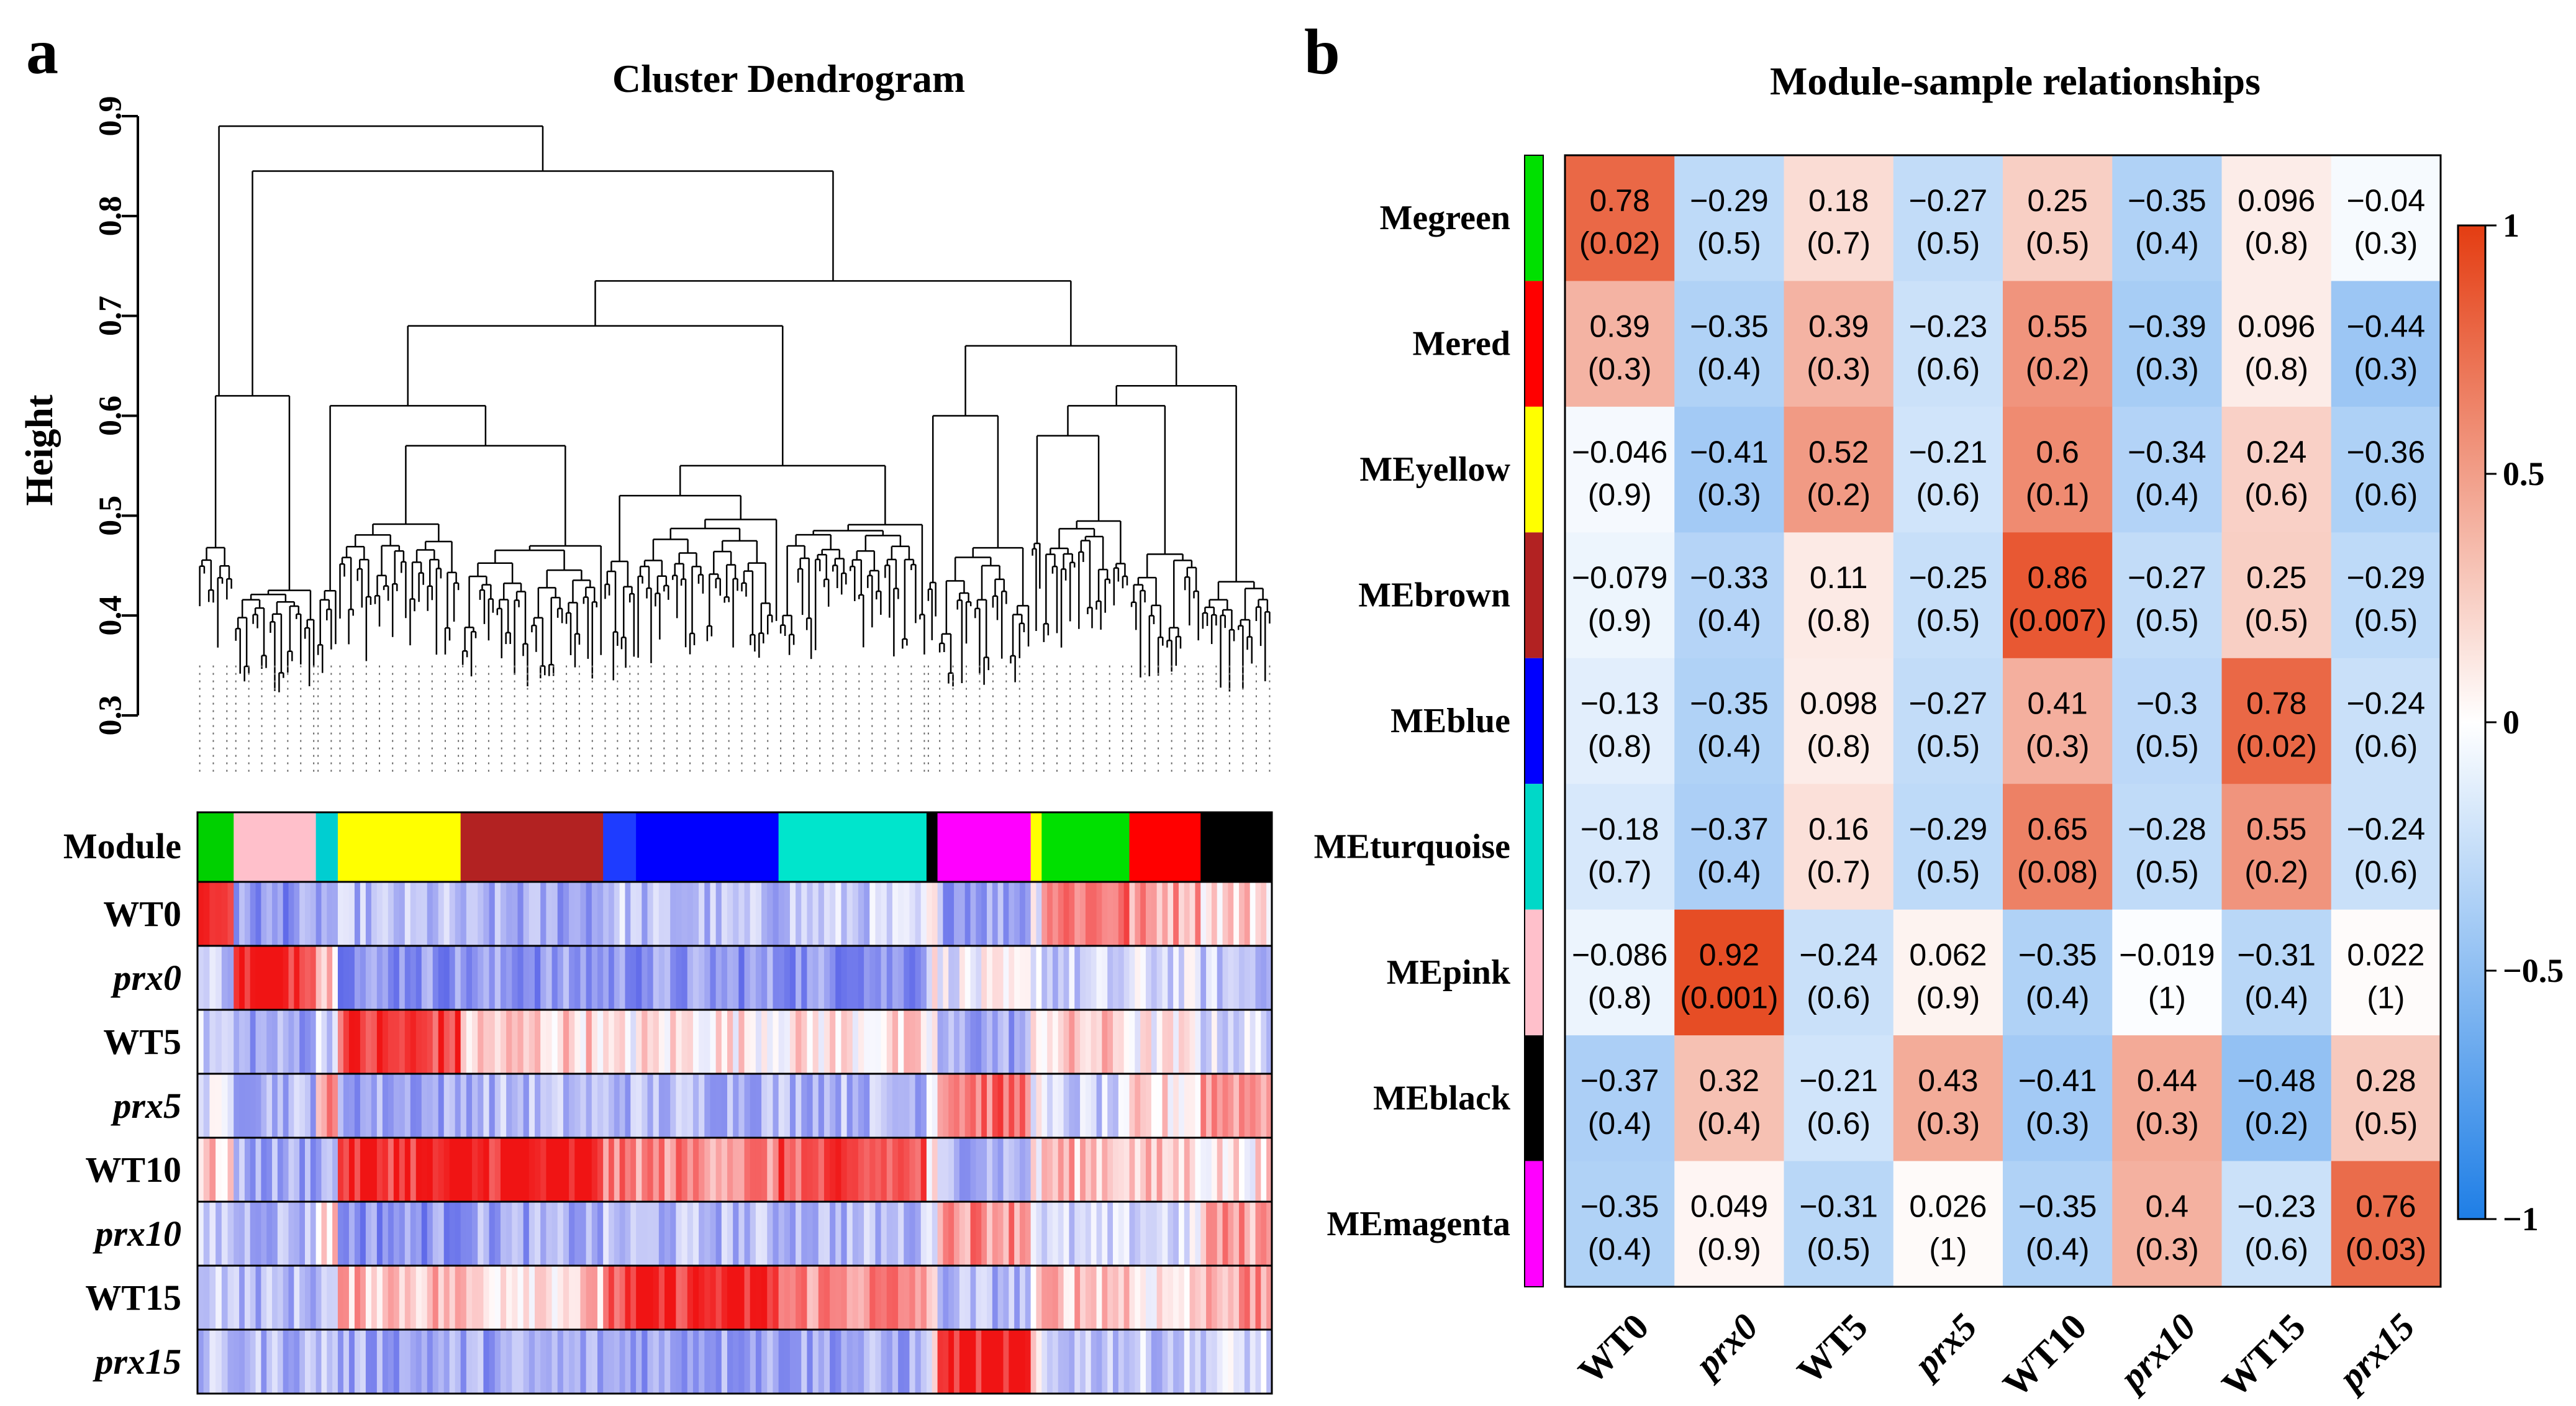 Image resolution: width=2576 pixels, height=1406 pixels. What do you see at coordinates (734, 847) in the screenshot?
I see `module-color-bar` at bounding box center [734, 847].